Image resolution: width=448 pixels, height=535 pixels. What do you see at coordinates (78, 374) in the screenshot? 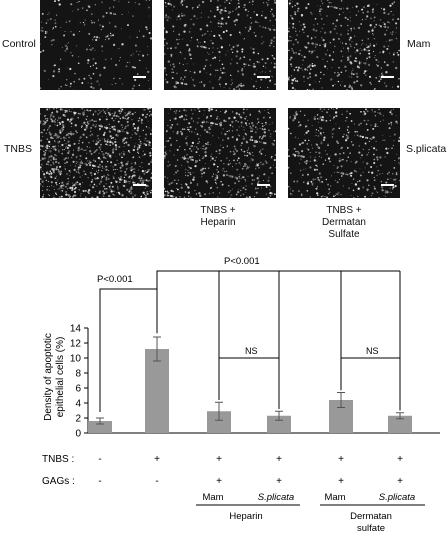
I see `y-tick-label: 8` at bounding box center [78, 374].